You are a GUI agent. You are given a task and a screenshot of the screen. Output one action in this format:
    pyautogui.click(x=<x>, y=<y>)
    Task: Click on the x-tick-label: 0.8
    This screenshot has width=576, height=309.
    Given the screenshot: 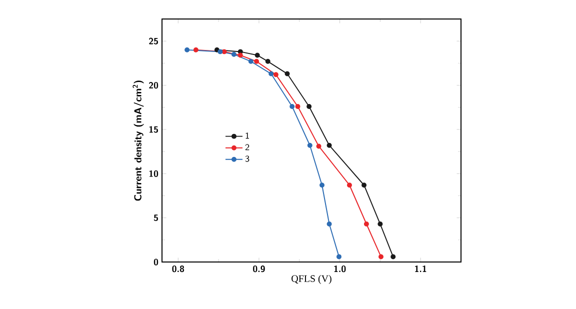 What is the action you would take?
    pyautogui.click(x=178, y=269)
    